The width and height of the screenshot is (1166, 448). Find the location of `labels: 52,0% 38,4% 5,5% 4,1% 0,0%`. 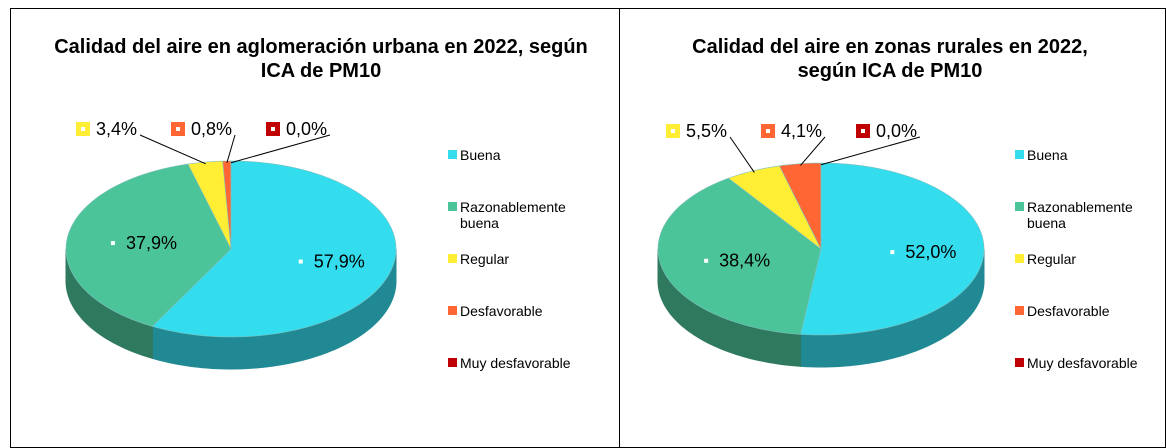

labels: 52,0% 38,4% 5,5% 4,1% 0,0% is located at coordinates (811, 196).